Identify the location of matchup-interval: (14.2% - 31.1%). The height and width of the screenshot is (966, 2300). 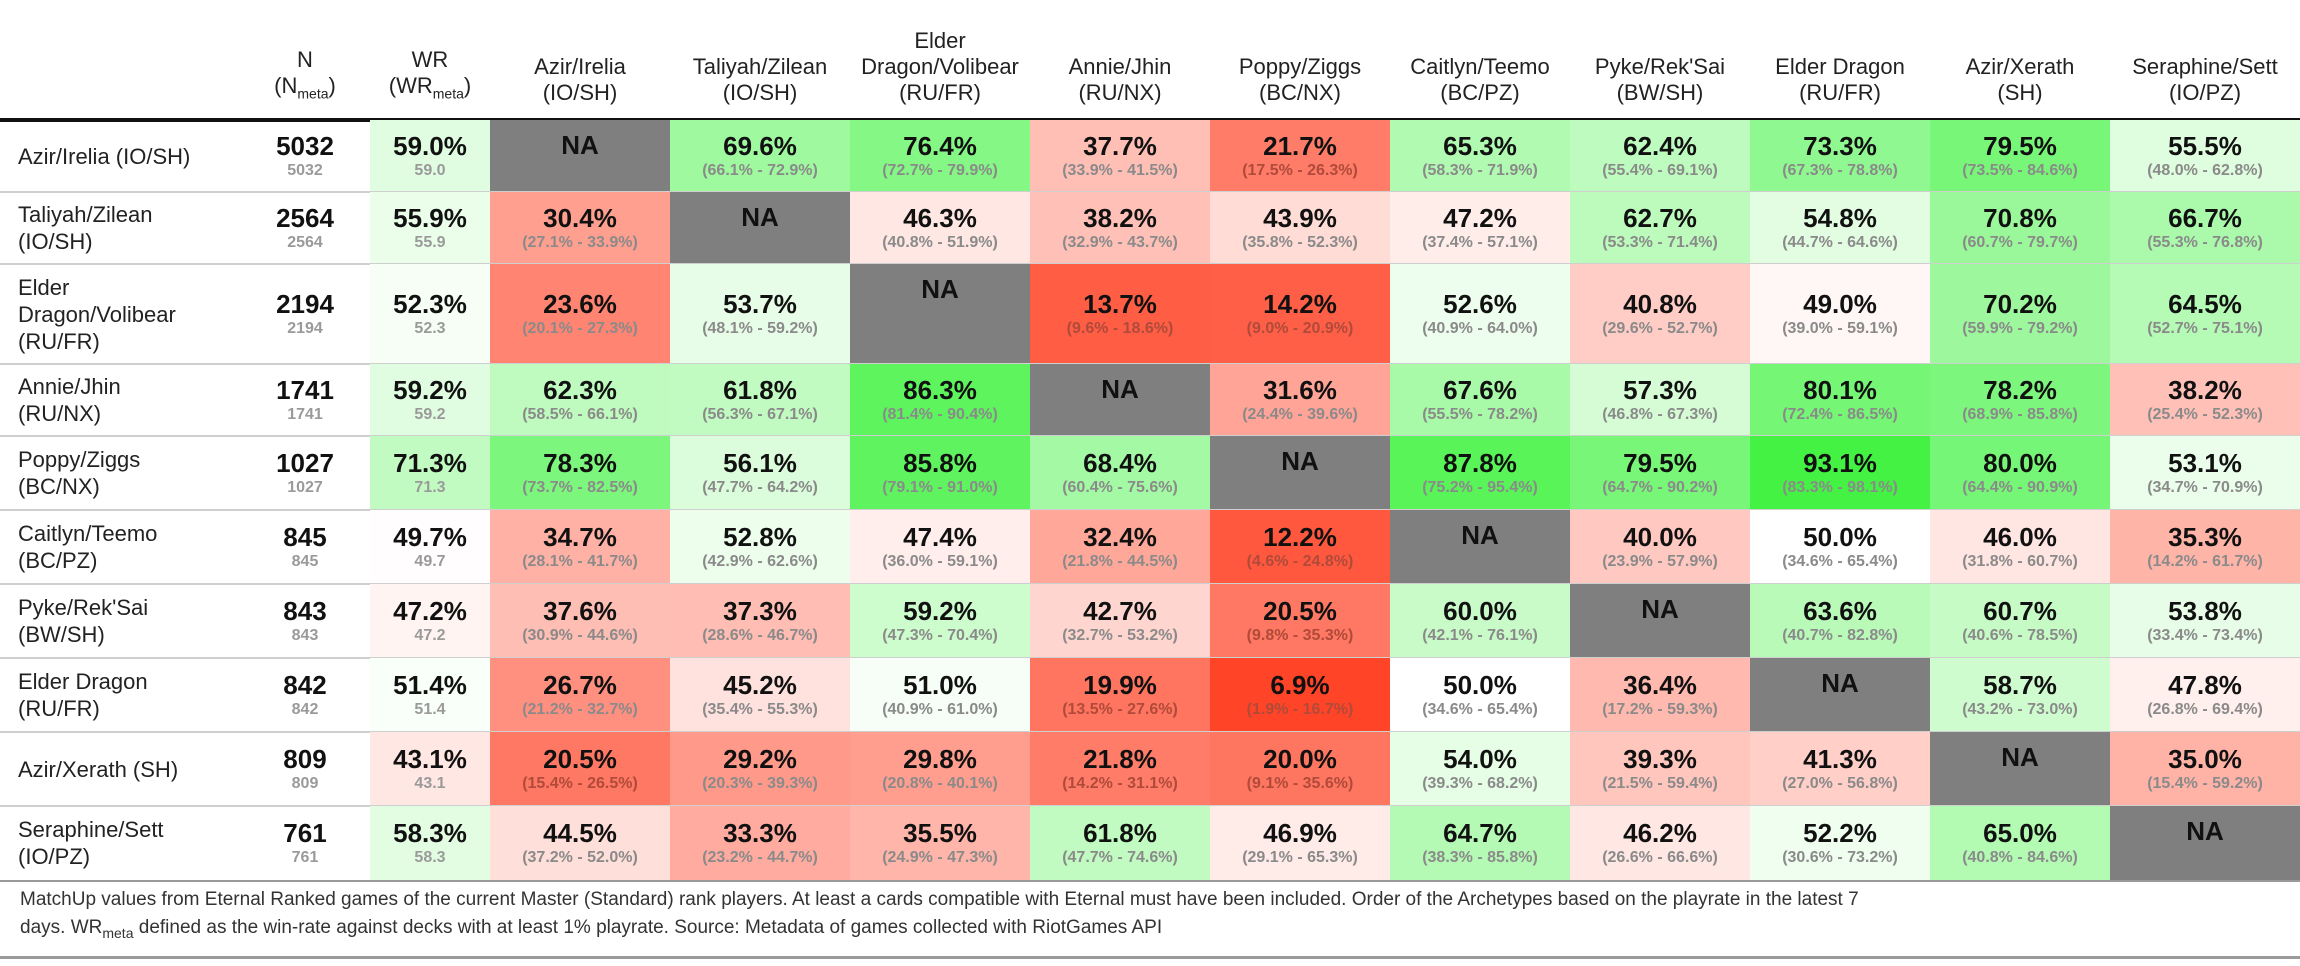
(1120, 783).